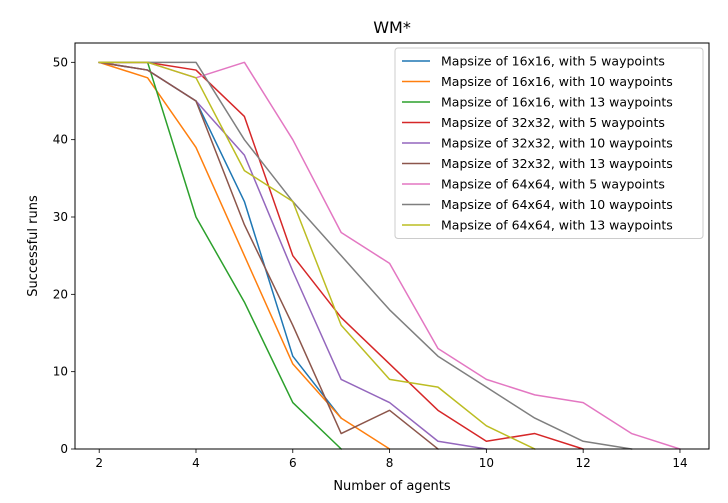  I want to click on y-tick-label: 40, so click(60, 140).